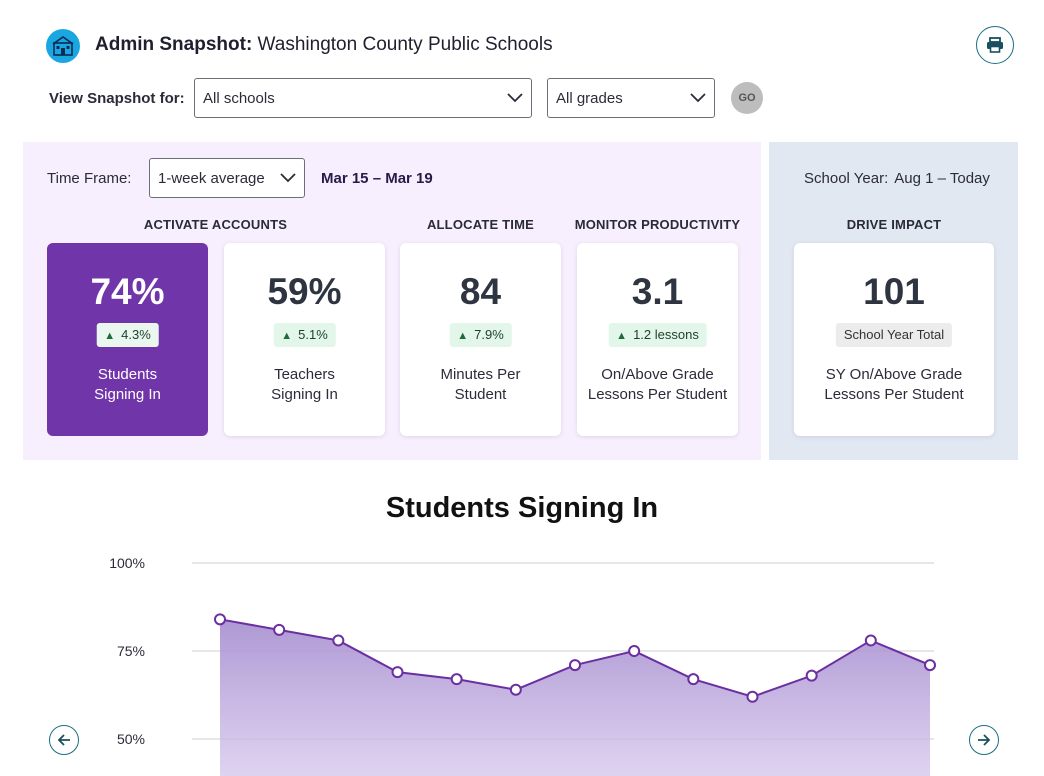 The width and height of the screenshot is (1044, 776). I want to click on time-frame-select: 1-week average, so click(227, 178).